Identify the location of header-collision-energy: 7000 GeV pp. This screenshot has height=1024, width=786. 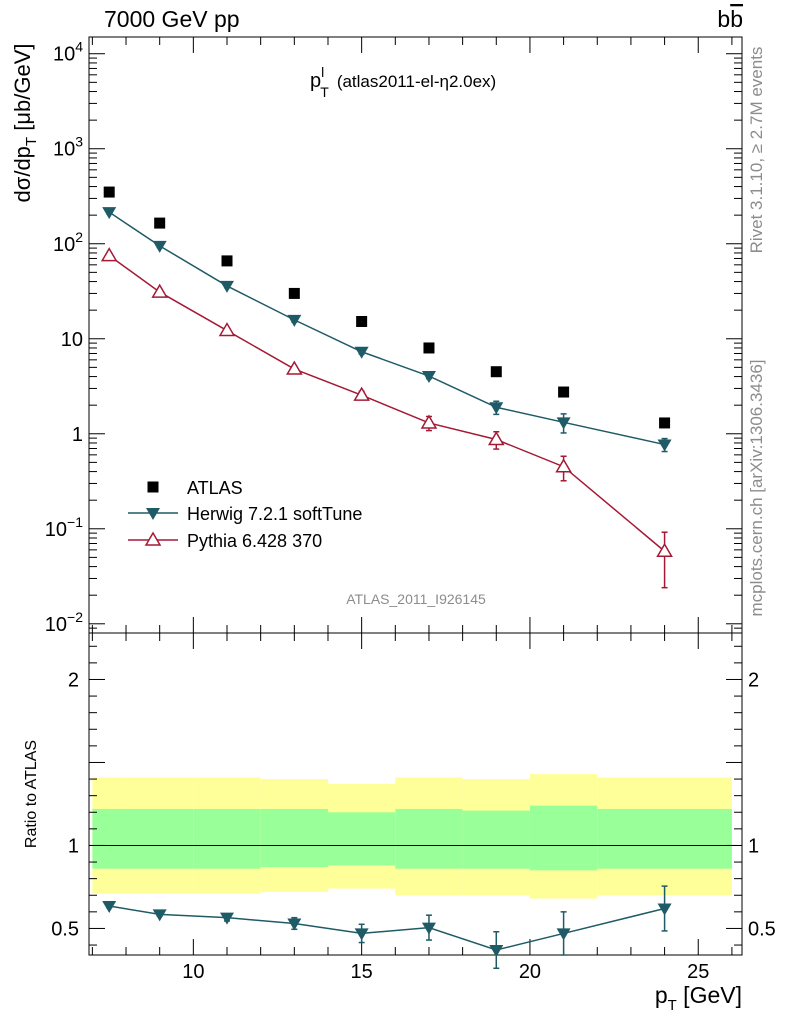
(172, 19).